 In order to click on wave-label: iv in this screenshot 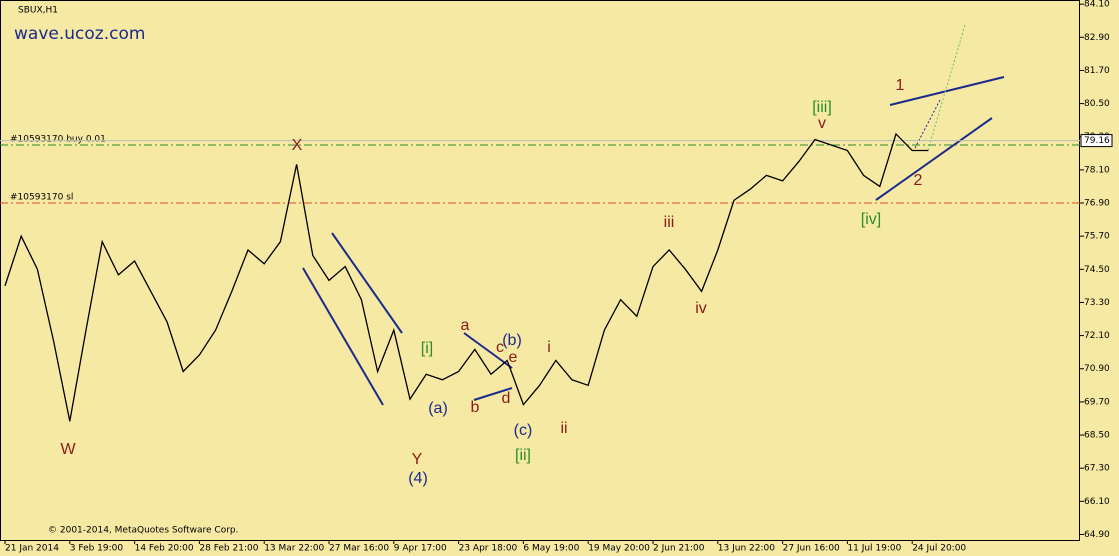, I will do `click(701, 308)`.